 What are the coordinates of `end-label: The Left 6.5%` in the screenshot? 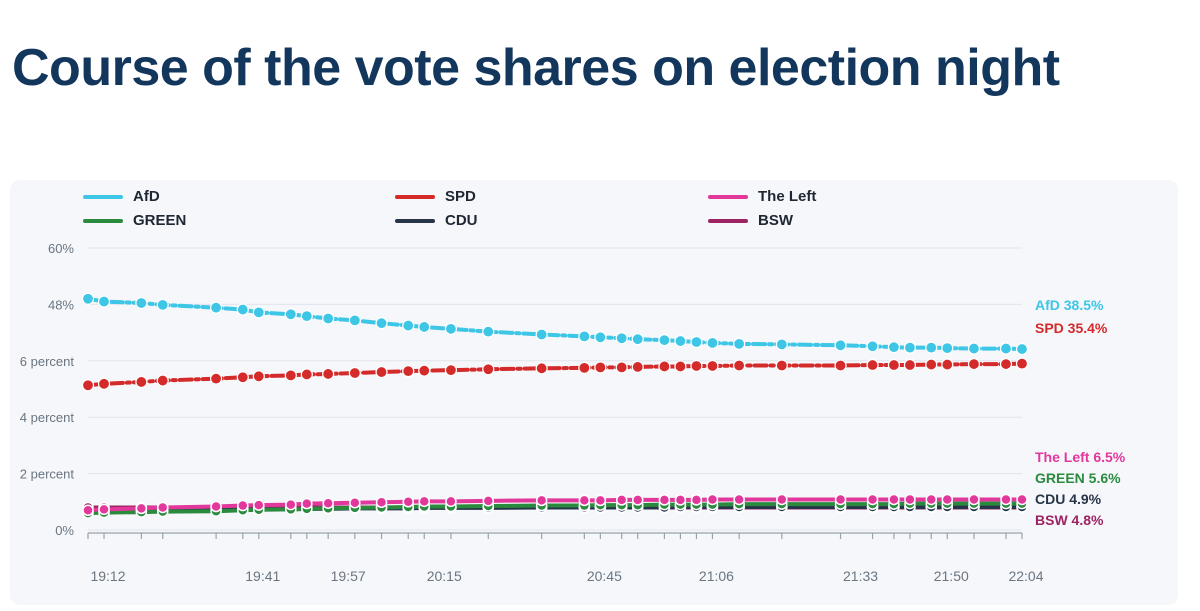 It's located at (1080, 457).